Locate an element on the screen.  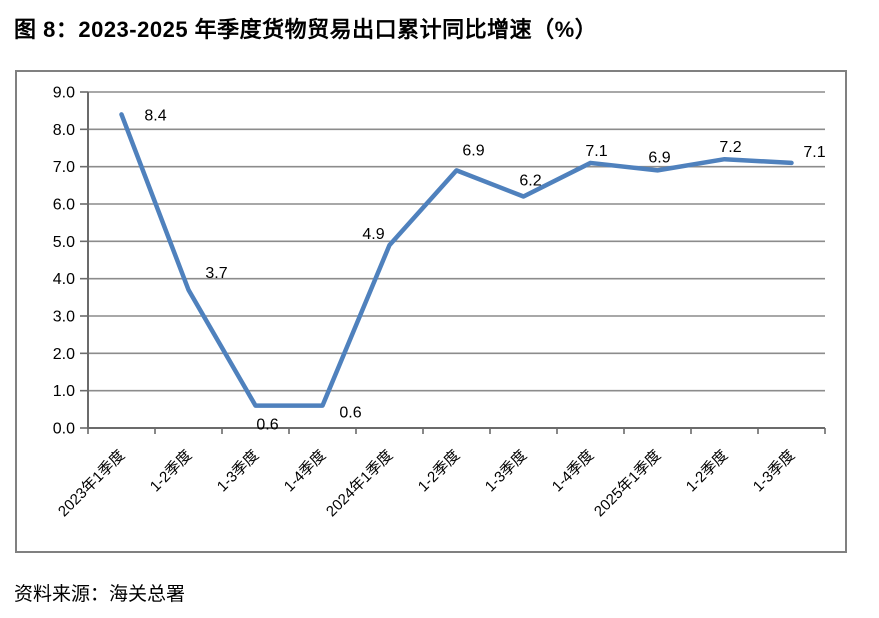
figure-title: 图 8：2023-2025 年季度货物贸易出口累计同比增速（%） is located at coordinates (306, 29).